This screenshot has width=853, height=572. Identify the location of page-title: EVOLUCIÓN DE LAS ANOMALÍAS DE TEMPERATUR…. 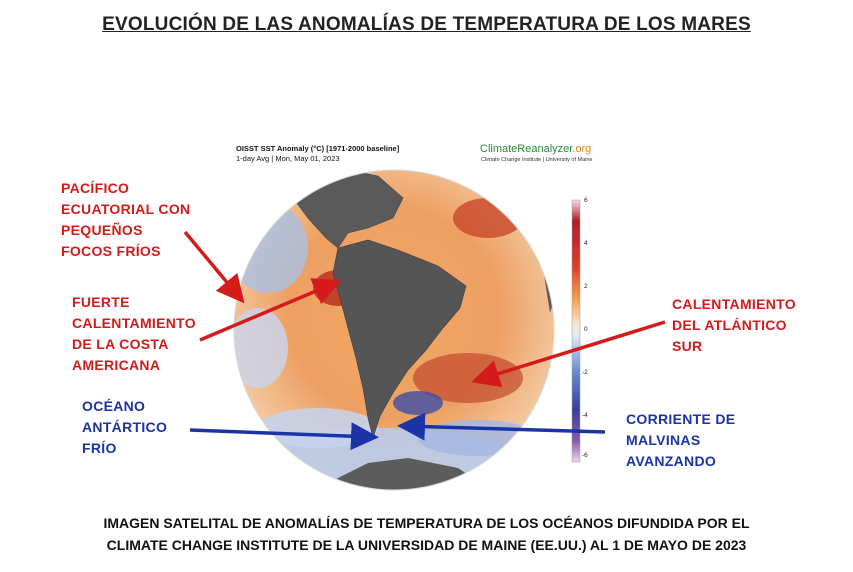
(426, 24).